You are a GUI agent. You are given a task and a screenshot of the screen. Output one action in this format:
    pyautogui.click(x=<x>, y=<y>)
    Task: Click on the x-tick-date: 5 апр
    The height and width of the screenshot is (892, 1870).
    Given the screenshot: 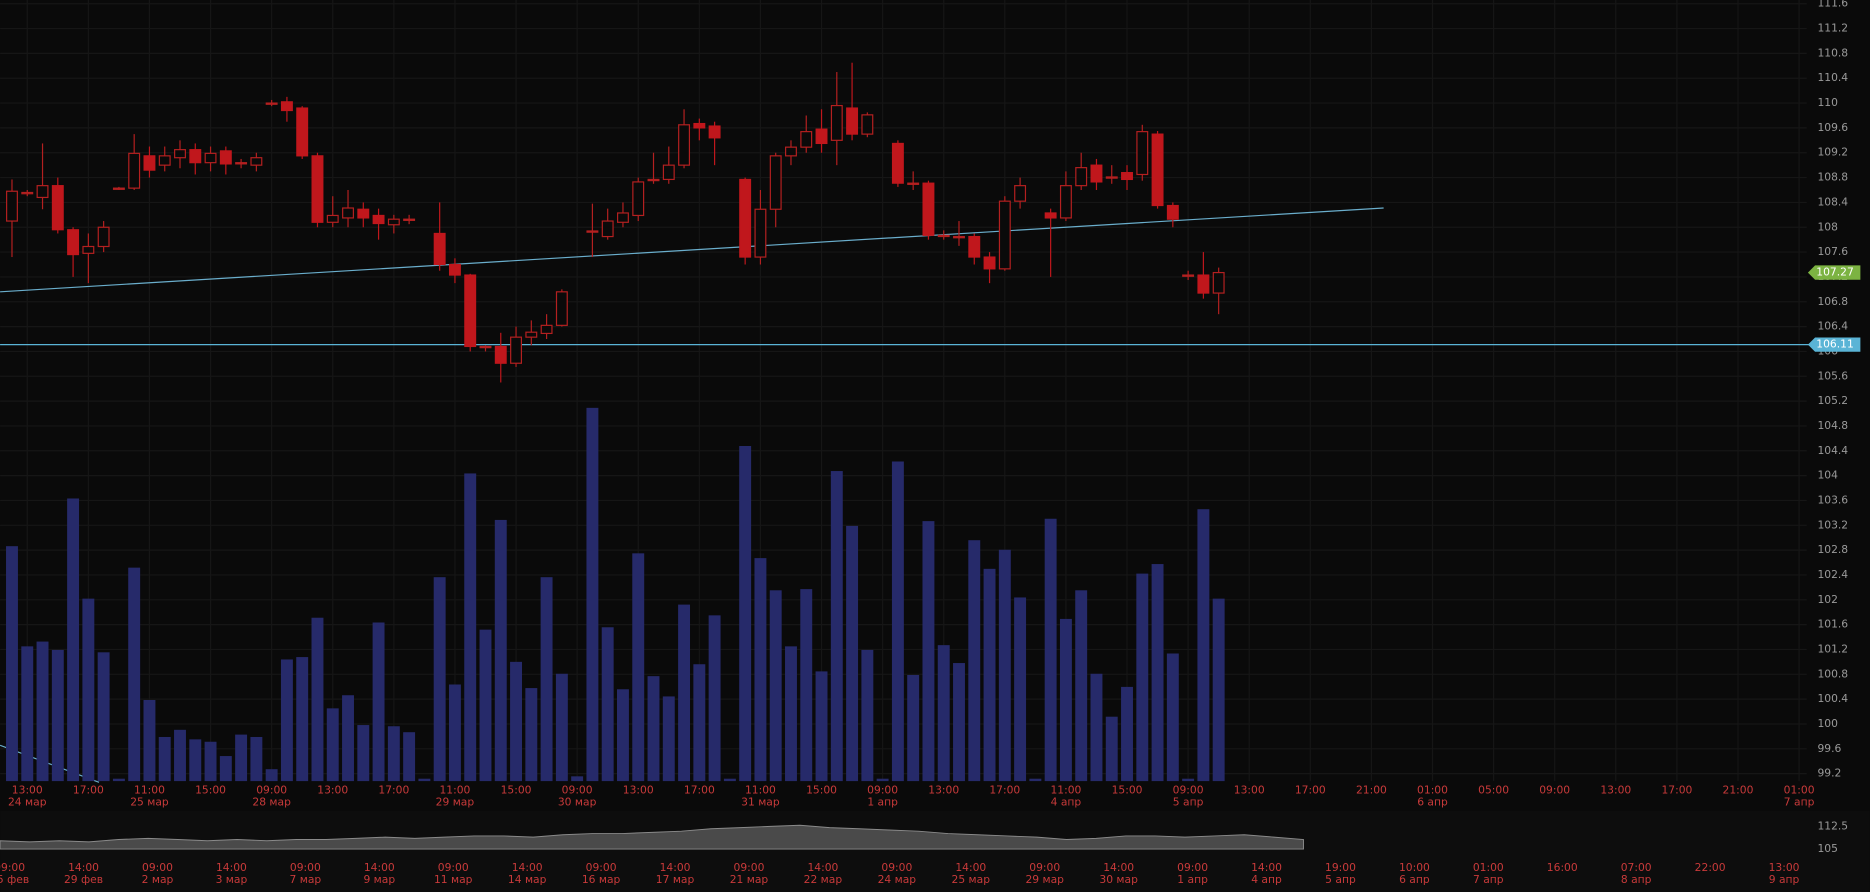 What is the action you would take?
    pyautogui.click(x=1188, y=802)
    